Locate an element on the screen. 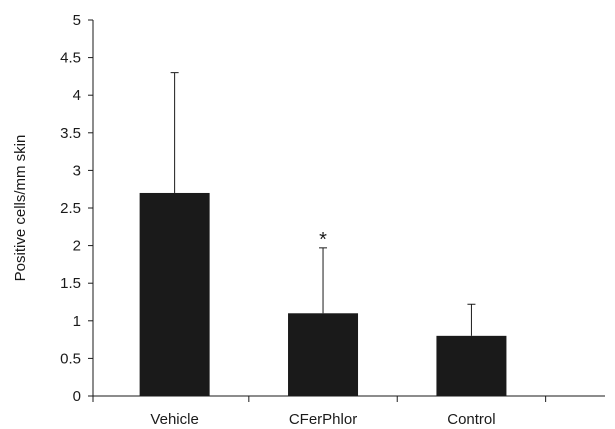 This screenshot has height=429, width=615. x-tick-label-cferphlor: CFerPhlor is located at coordinates (323, 419).